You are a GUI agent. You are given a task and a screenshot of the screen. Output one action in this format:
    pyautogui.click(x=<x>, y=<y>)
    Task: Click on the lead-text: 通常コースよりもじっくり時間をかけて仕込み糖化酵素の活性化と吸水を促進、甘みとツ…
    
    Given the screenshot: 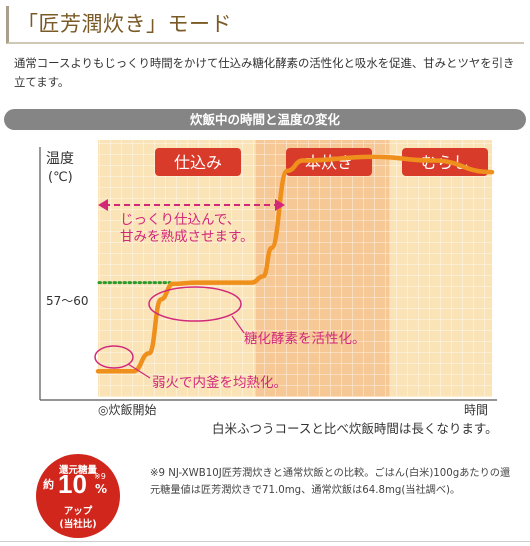 What is the action you would take?
    pyautogui.click(x=264, y=72)
    